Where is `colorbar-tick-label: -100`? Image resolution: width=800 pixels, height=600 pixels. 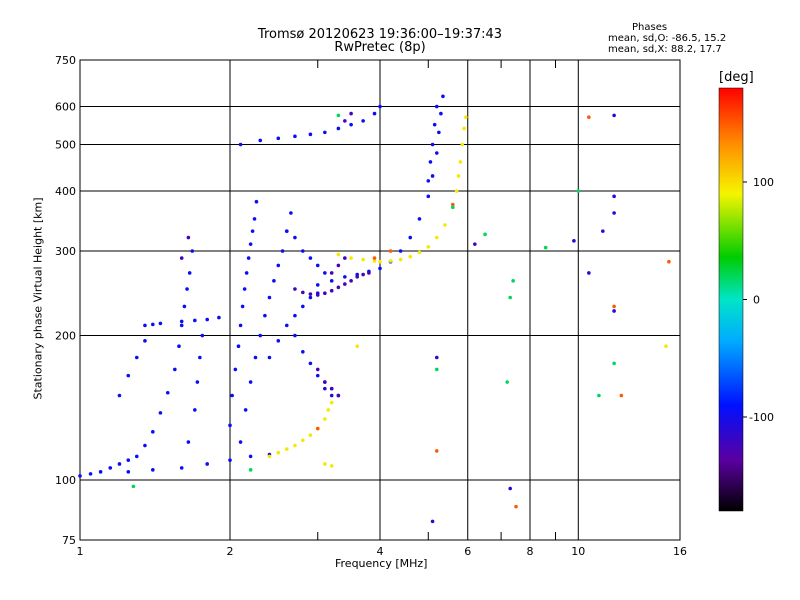
colorbar-tick-label: -100 is located at coordinates (761, 417).